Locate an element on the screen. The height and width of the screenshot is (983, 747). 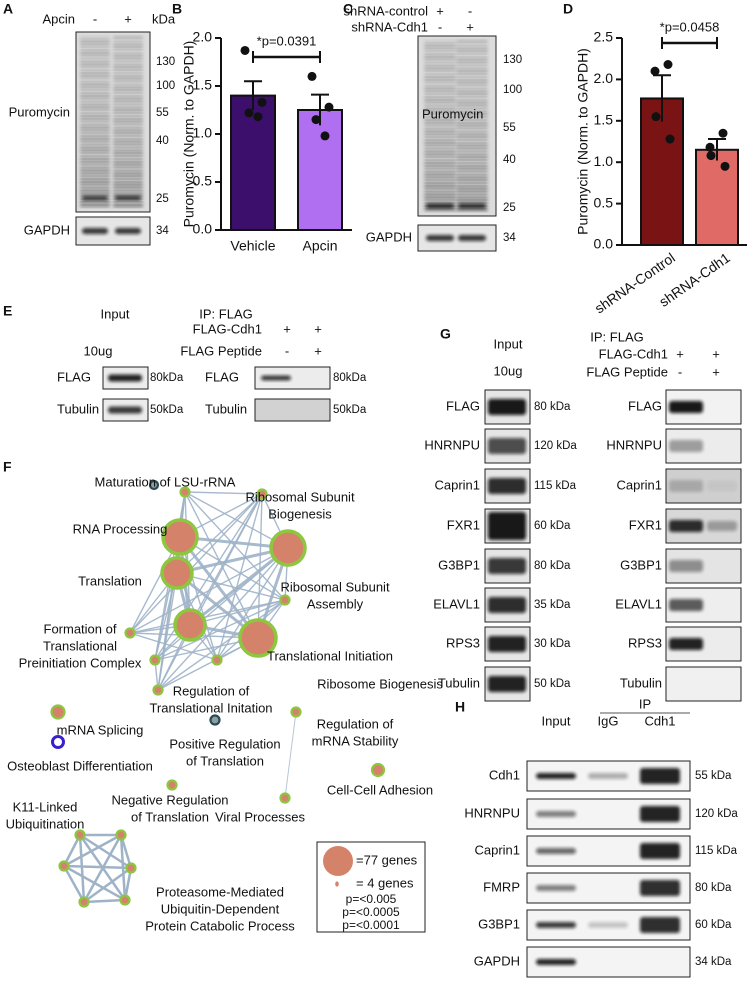
y-tick-label: 0.5 is located at coordinates (604, 202).